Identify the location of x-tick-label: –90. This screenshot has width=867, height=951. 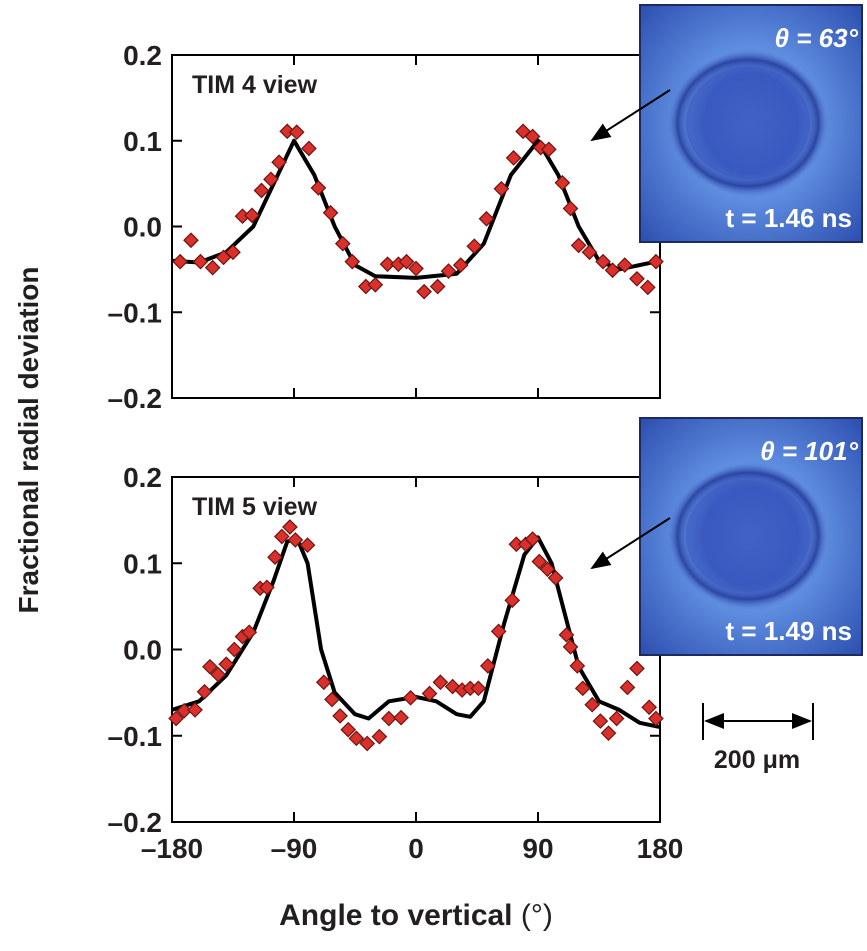
(294, 848).